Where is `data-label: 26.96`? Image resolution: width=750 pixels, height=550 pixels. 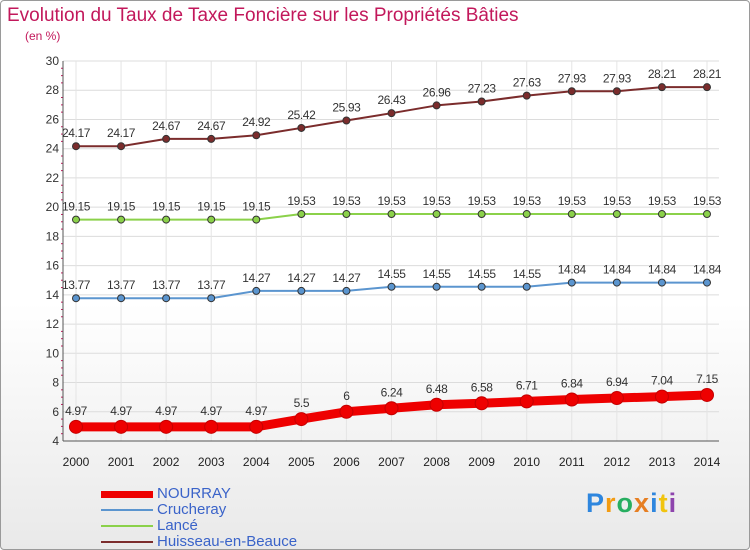
data-label: 26.96 is located at coordinates (437, 92).